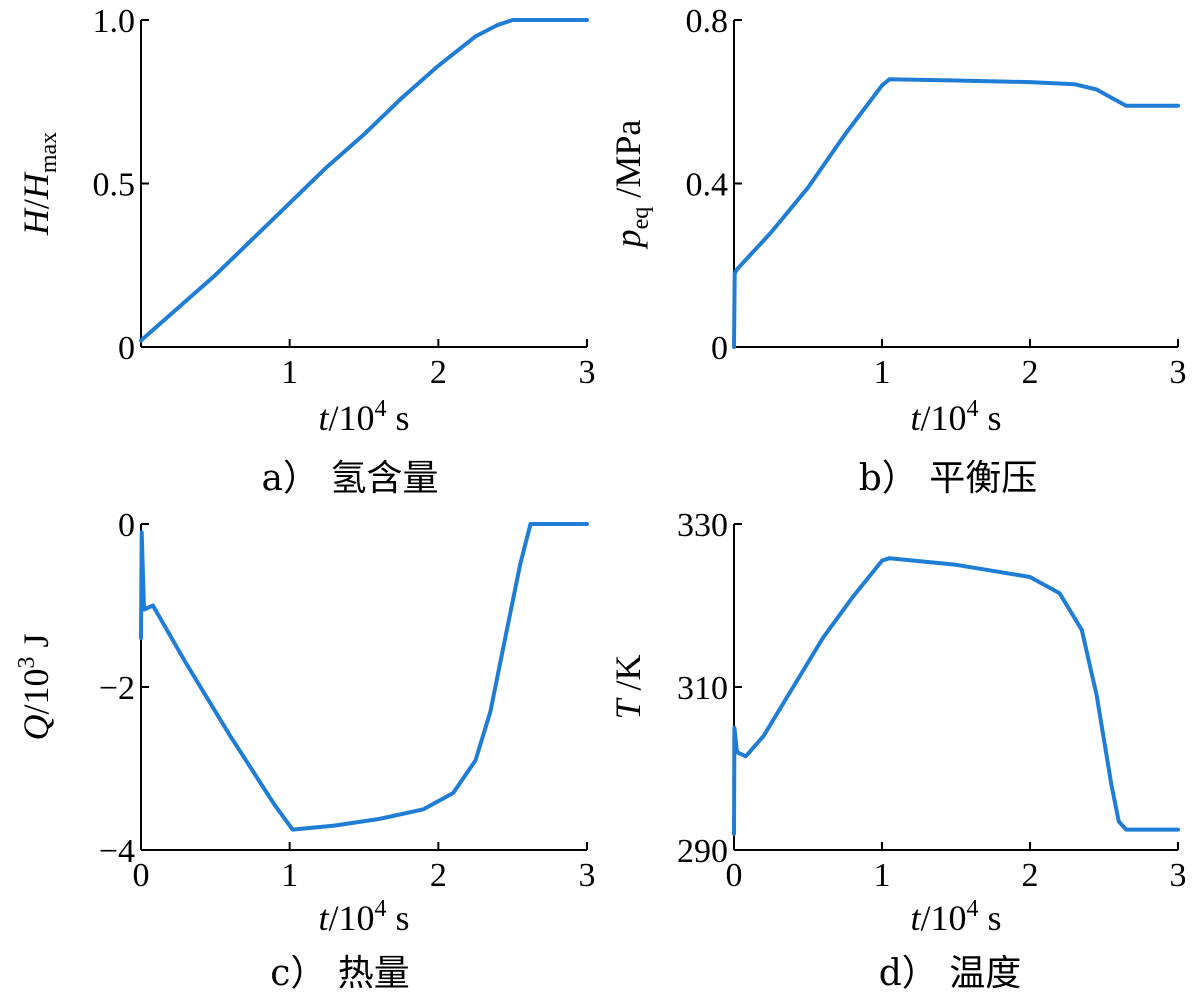 This screenshot has width=1200, height=1001. I want to click on panel-caption: a） 氢含量, so click(350, 478).